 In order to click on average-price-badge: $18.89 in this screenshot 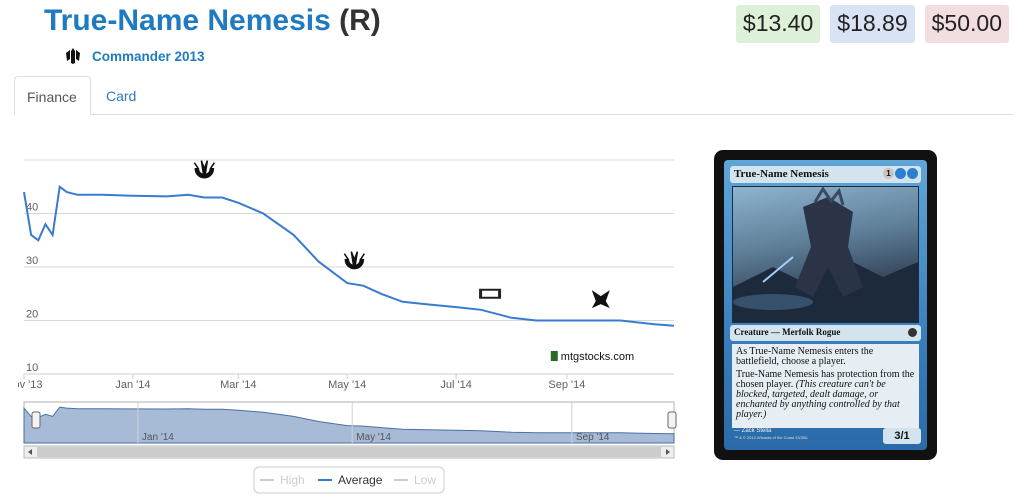, I will do `click(872, 24)`.